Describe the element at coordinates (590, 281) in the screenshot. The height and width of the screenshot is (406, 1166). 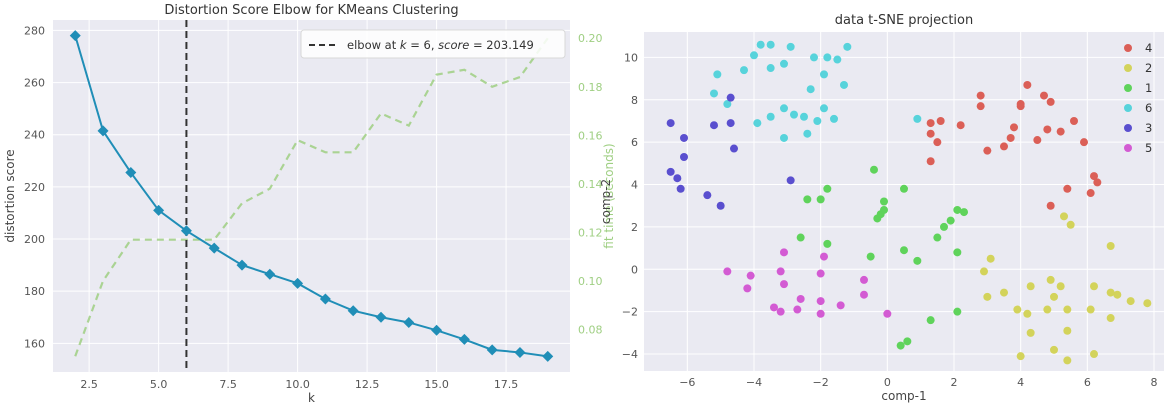
I see `elbow-y2-tick-label: 0.10` at that location.